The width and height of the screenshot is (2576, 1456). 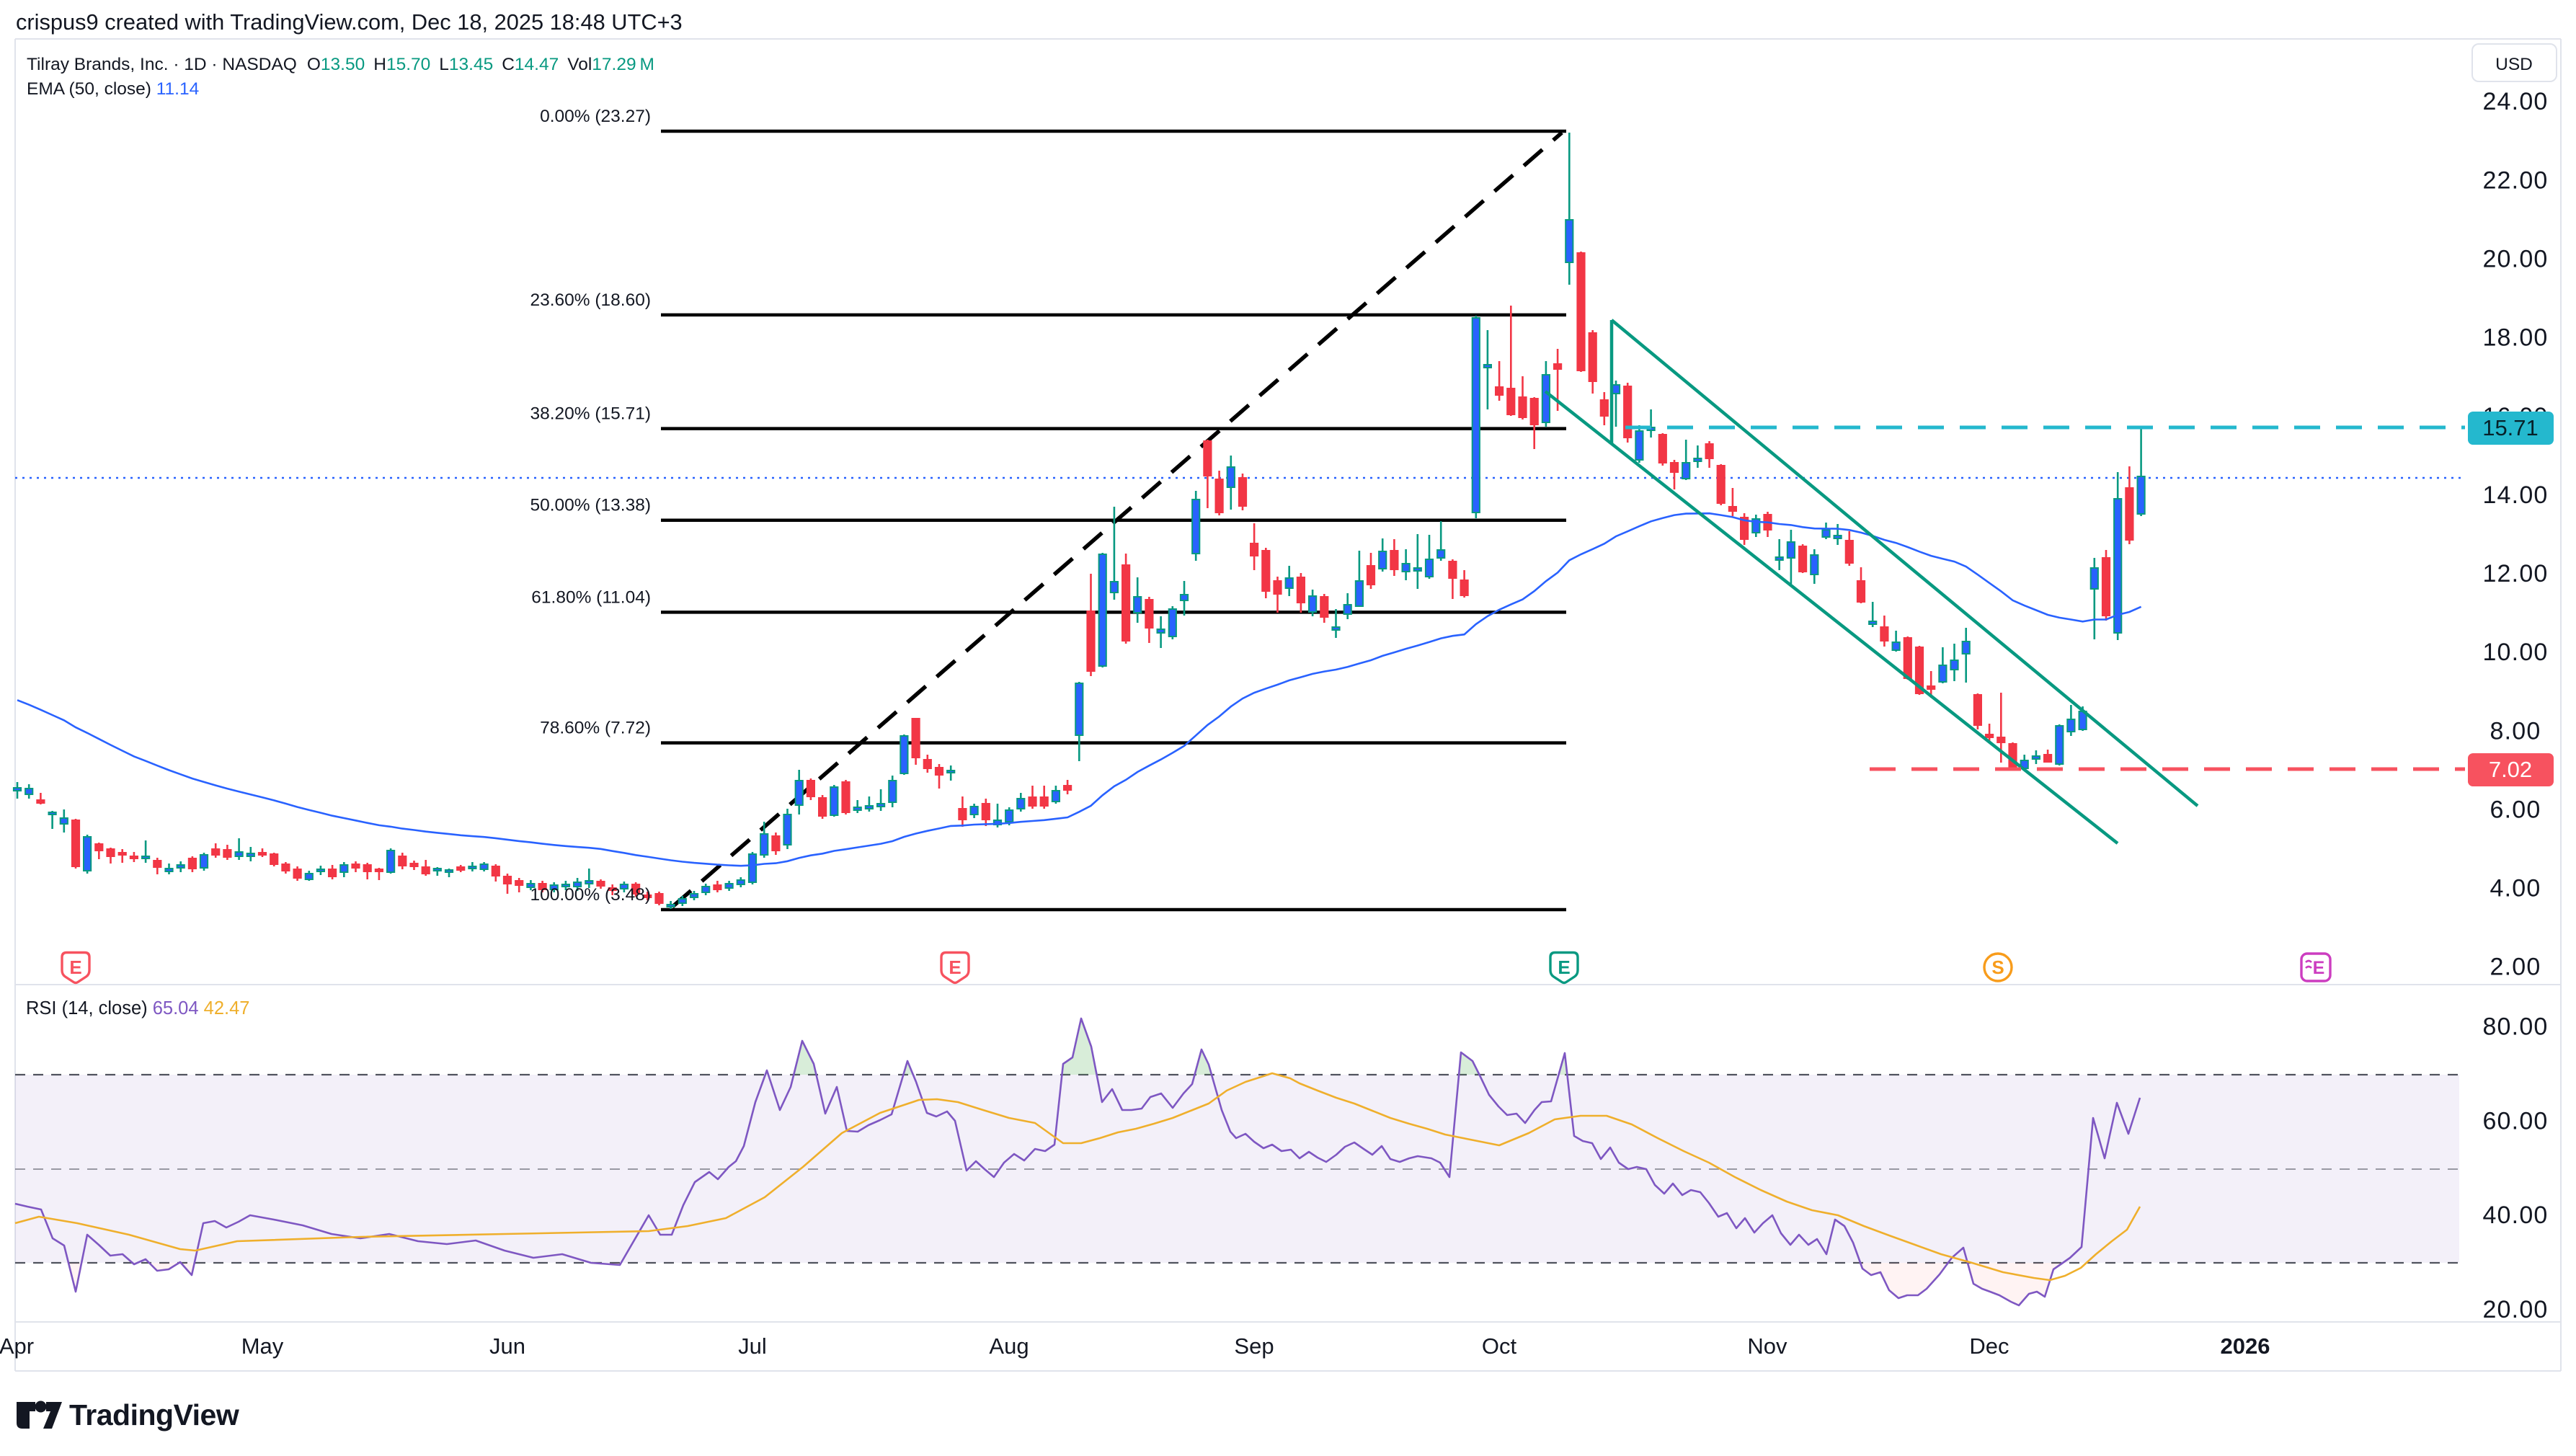 I want to click on svg-text: 6.00, so click(x=2515, y=810).